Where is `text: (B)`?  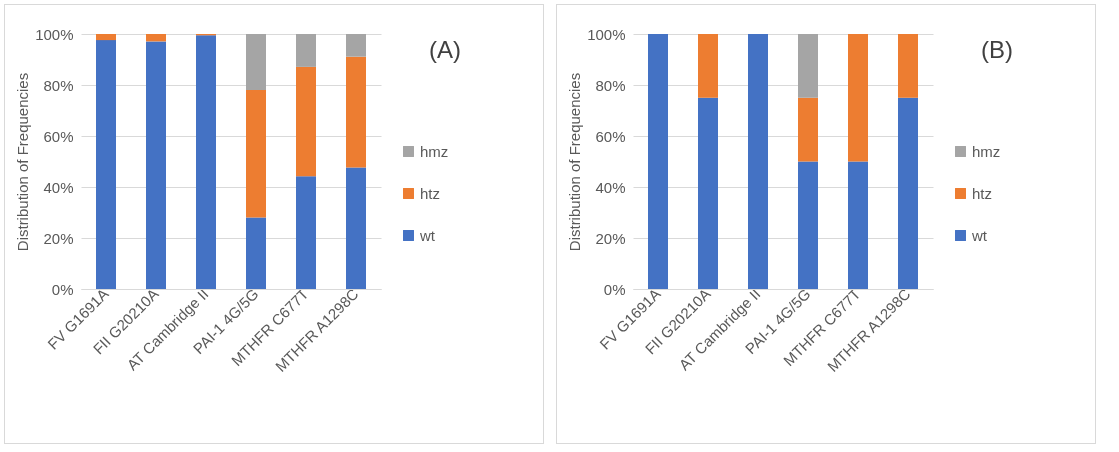
text: (B) is located at coordinates (997, 49).